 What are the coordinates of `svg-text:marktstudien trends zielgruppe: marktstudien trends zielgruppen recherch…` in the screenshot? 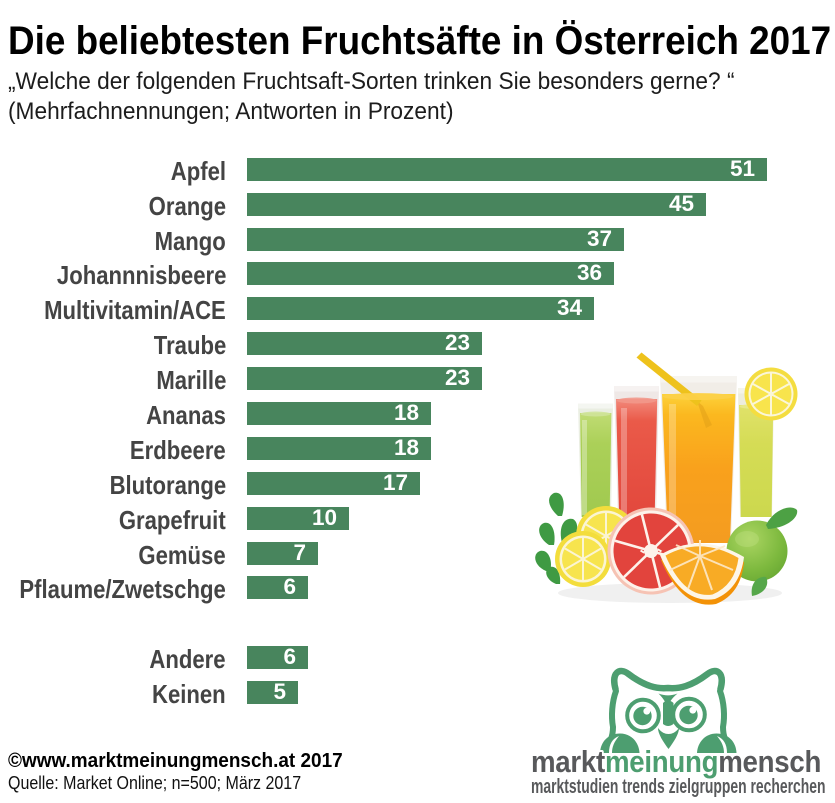 It's located at (678, 785).